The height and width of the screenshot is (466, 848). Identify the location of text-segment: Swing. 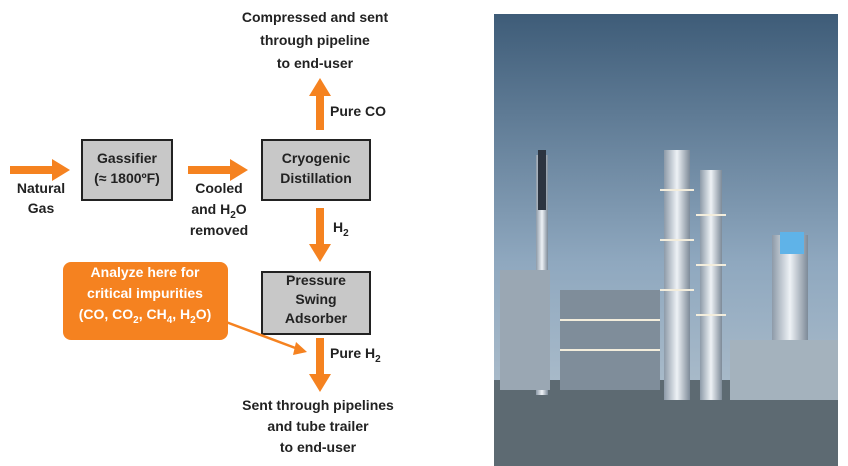
(315, 299).